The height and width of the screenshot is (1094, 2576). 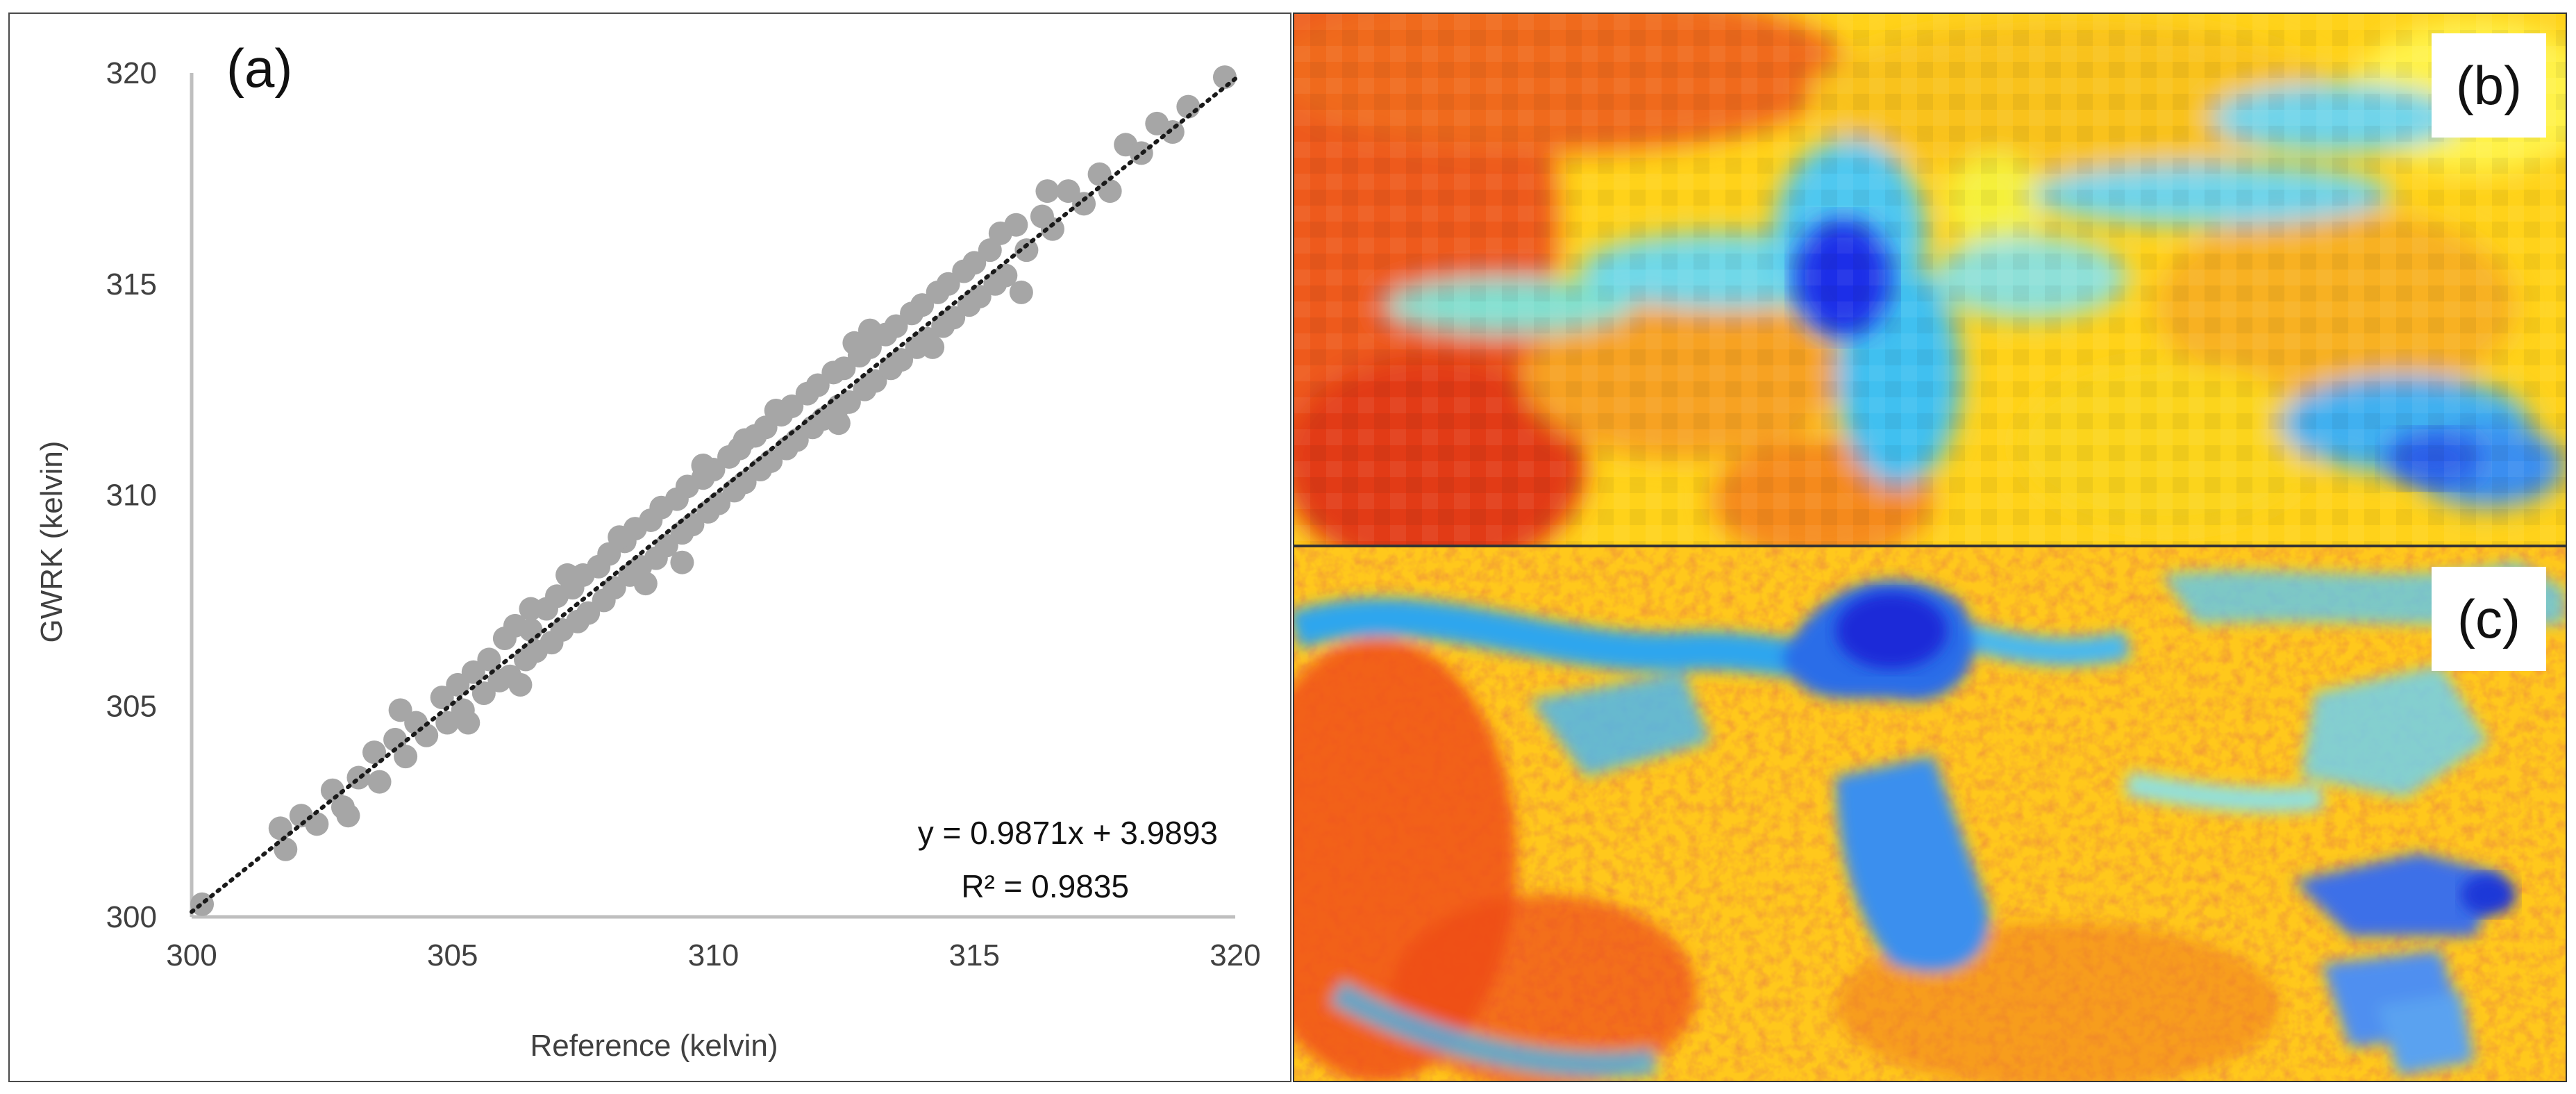 I want to click on trendline-equation: y = 0.9871x + 3.9893, so click(x=1068, y=833).